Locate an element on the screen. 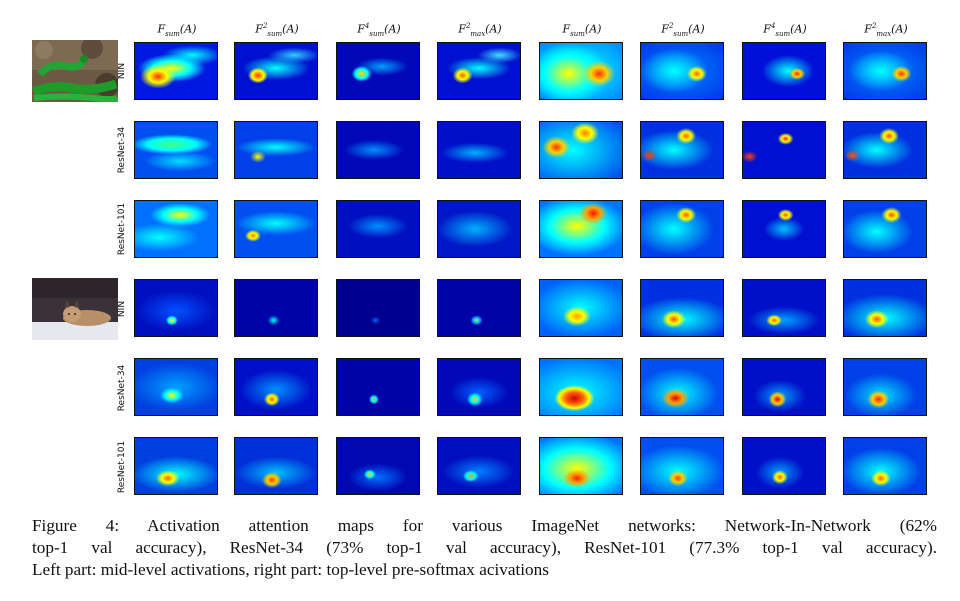 This screenshot has height=601, width=960. snake-photo is located at coordinates (75, 71).